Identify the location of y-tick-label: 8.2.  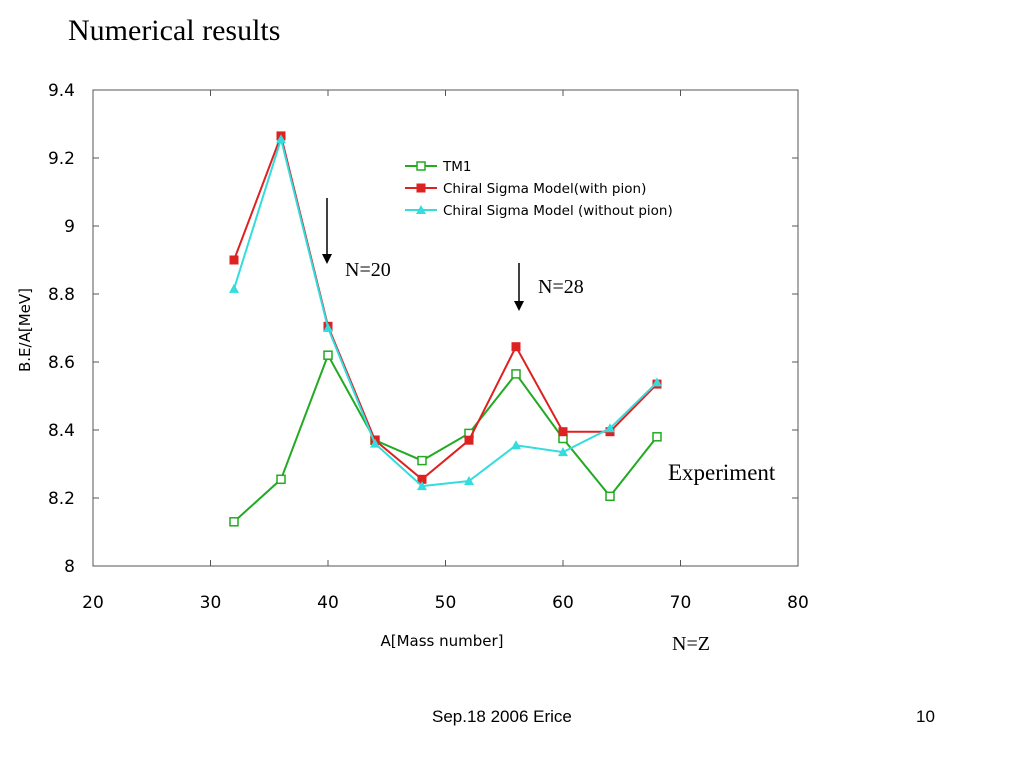
(61, 499).